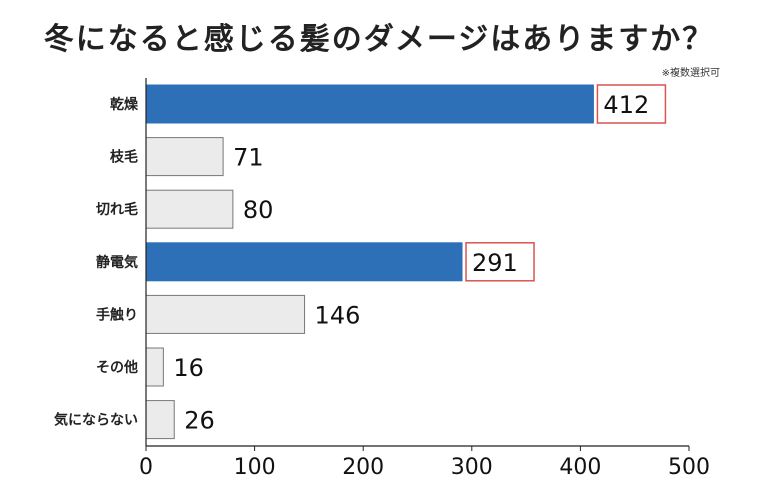 The height and width of the screenshot is (498, 758). What do you see at coordinates (117, 367) in the screenshot?
I see `category-label: その他` at bounding box center [117, 367].